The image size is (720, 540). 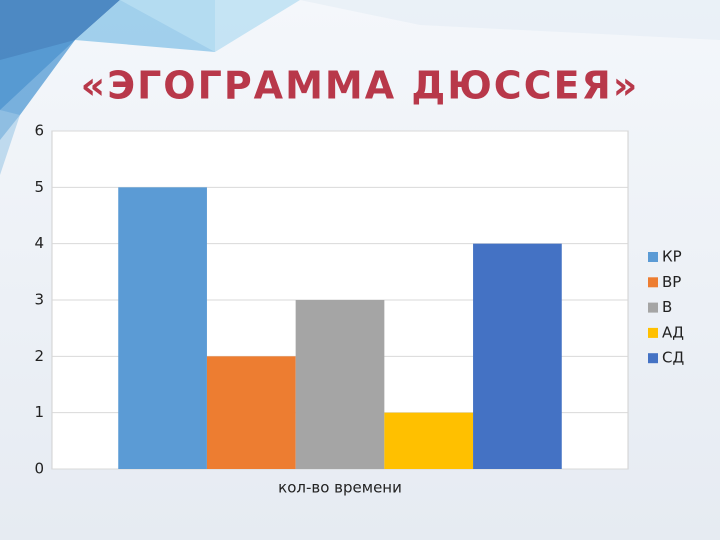 What do you see at coordinates (39, 131) in the screenshot?
I see `y-tick-label: 6` at bounding box center [39, 131].